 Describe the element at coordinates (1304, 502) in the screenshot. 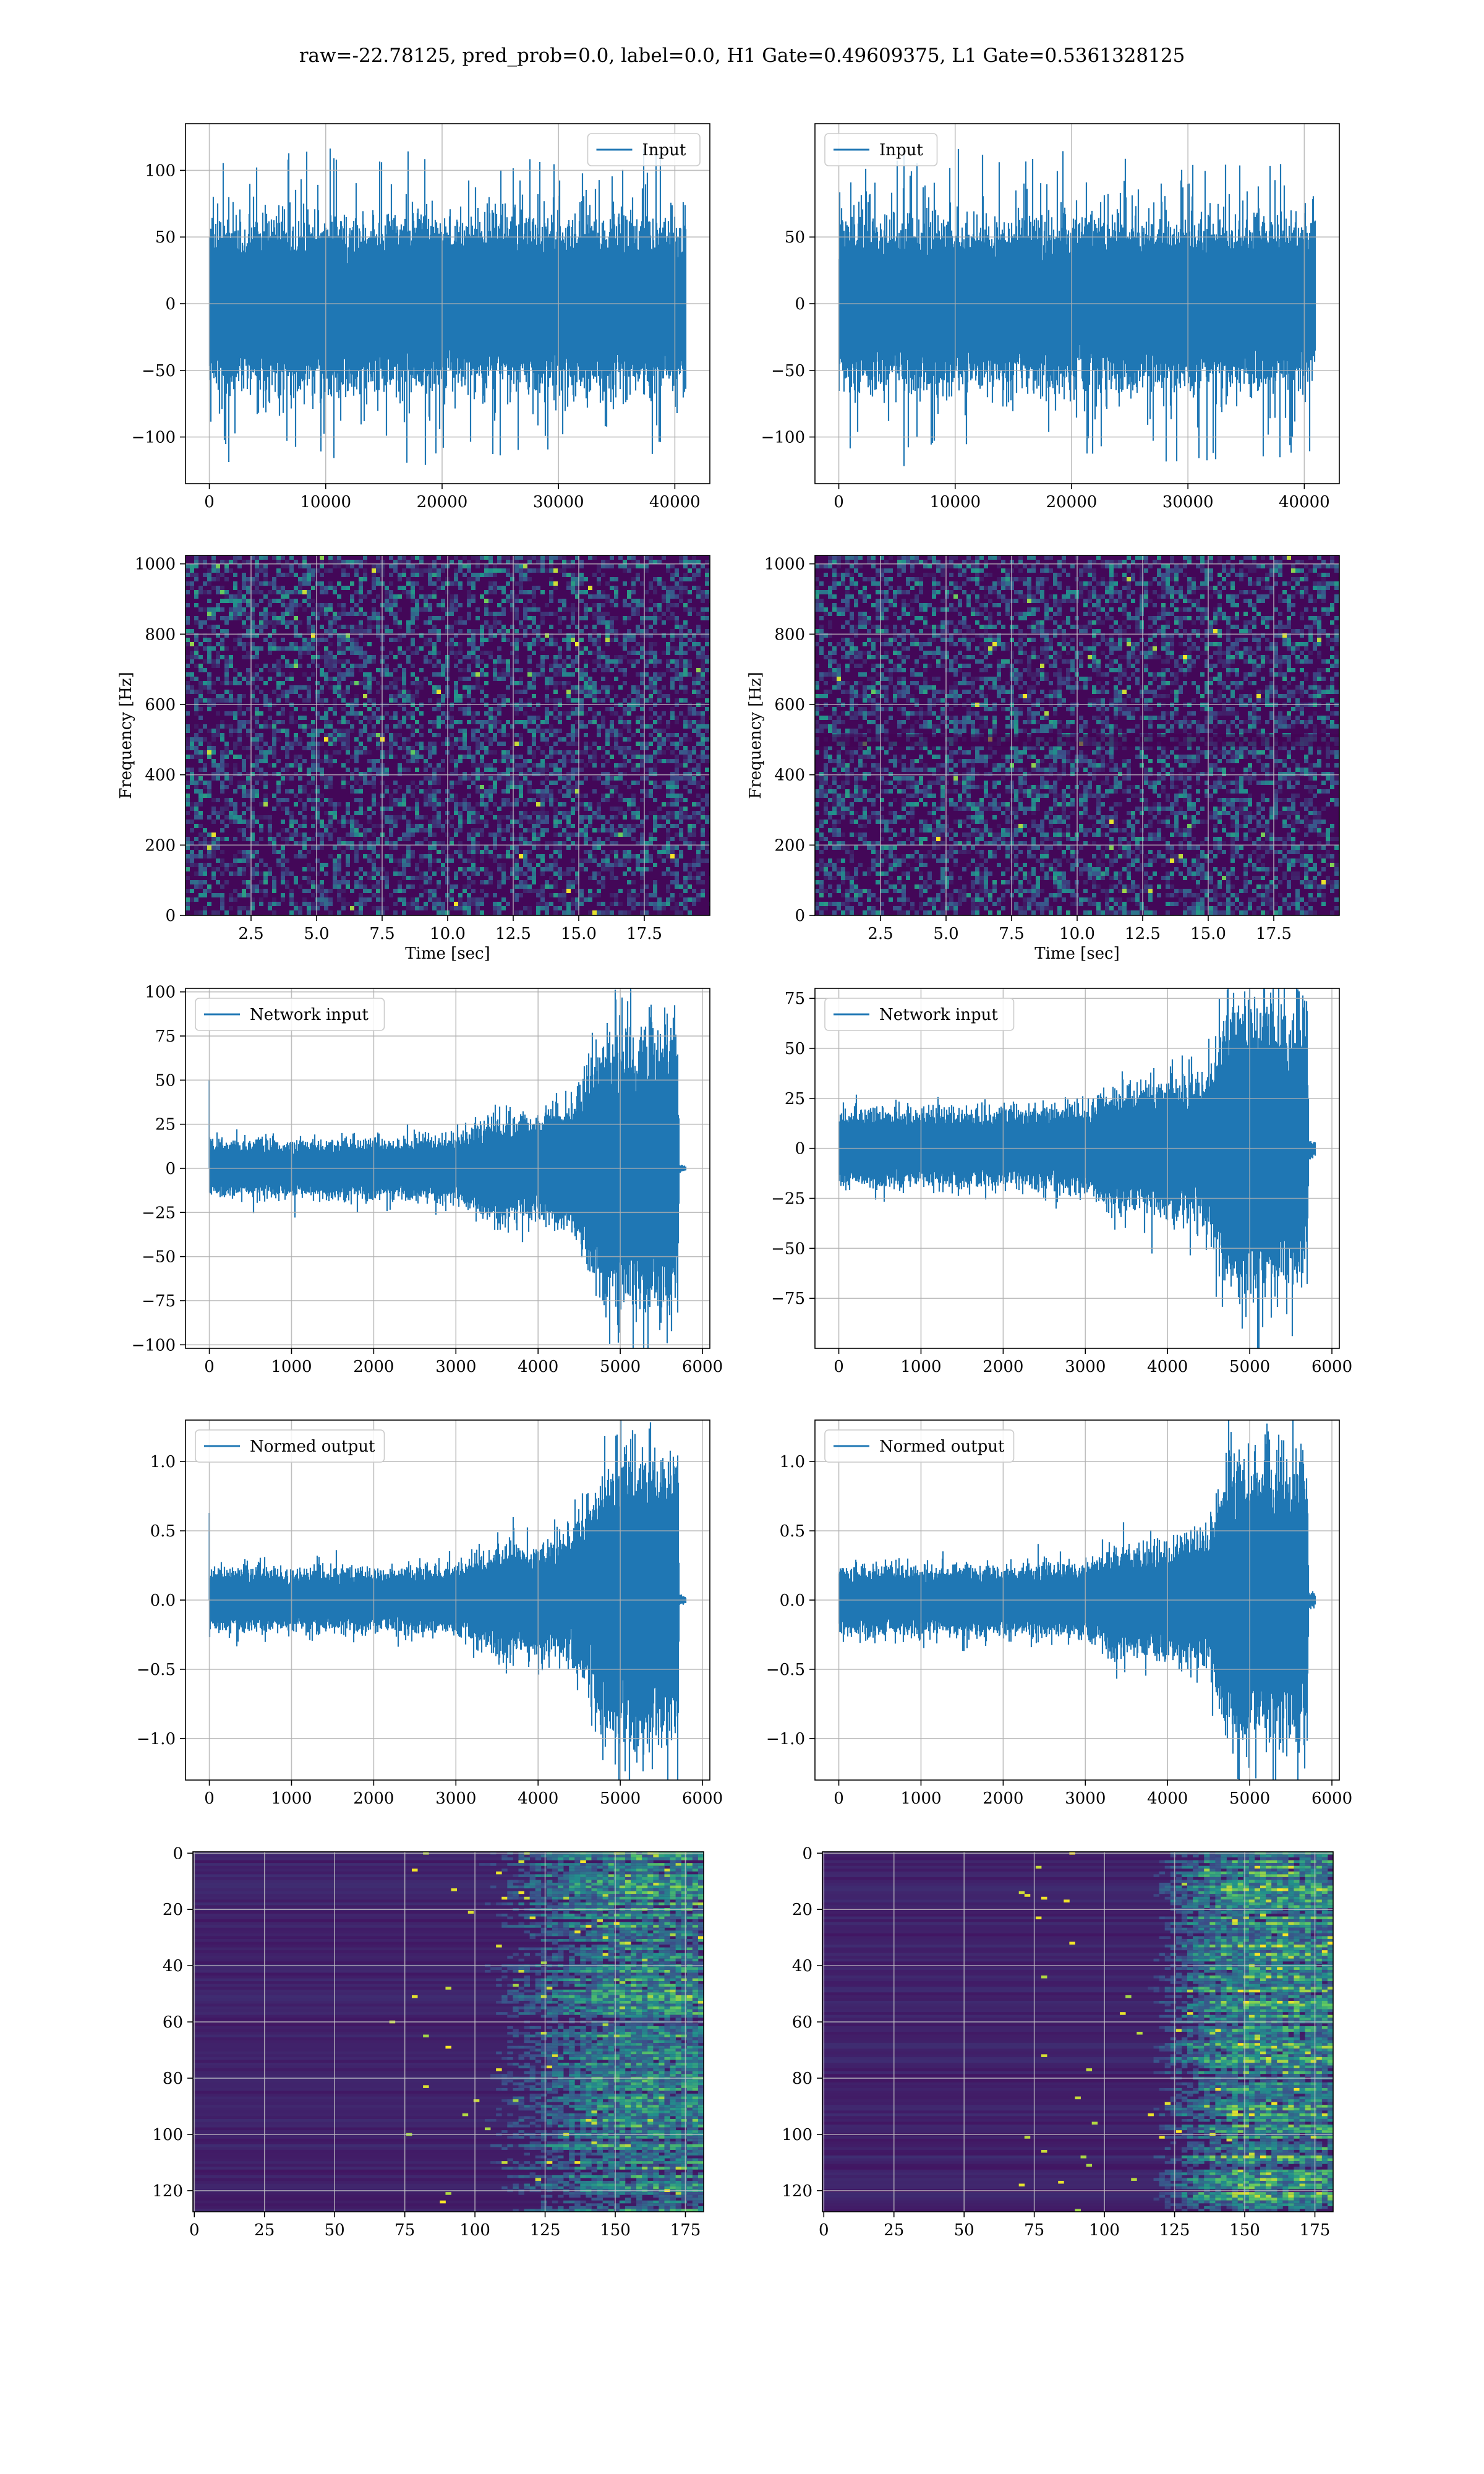

I see `input-l1-xtick-label: 40000` at that location.